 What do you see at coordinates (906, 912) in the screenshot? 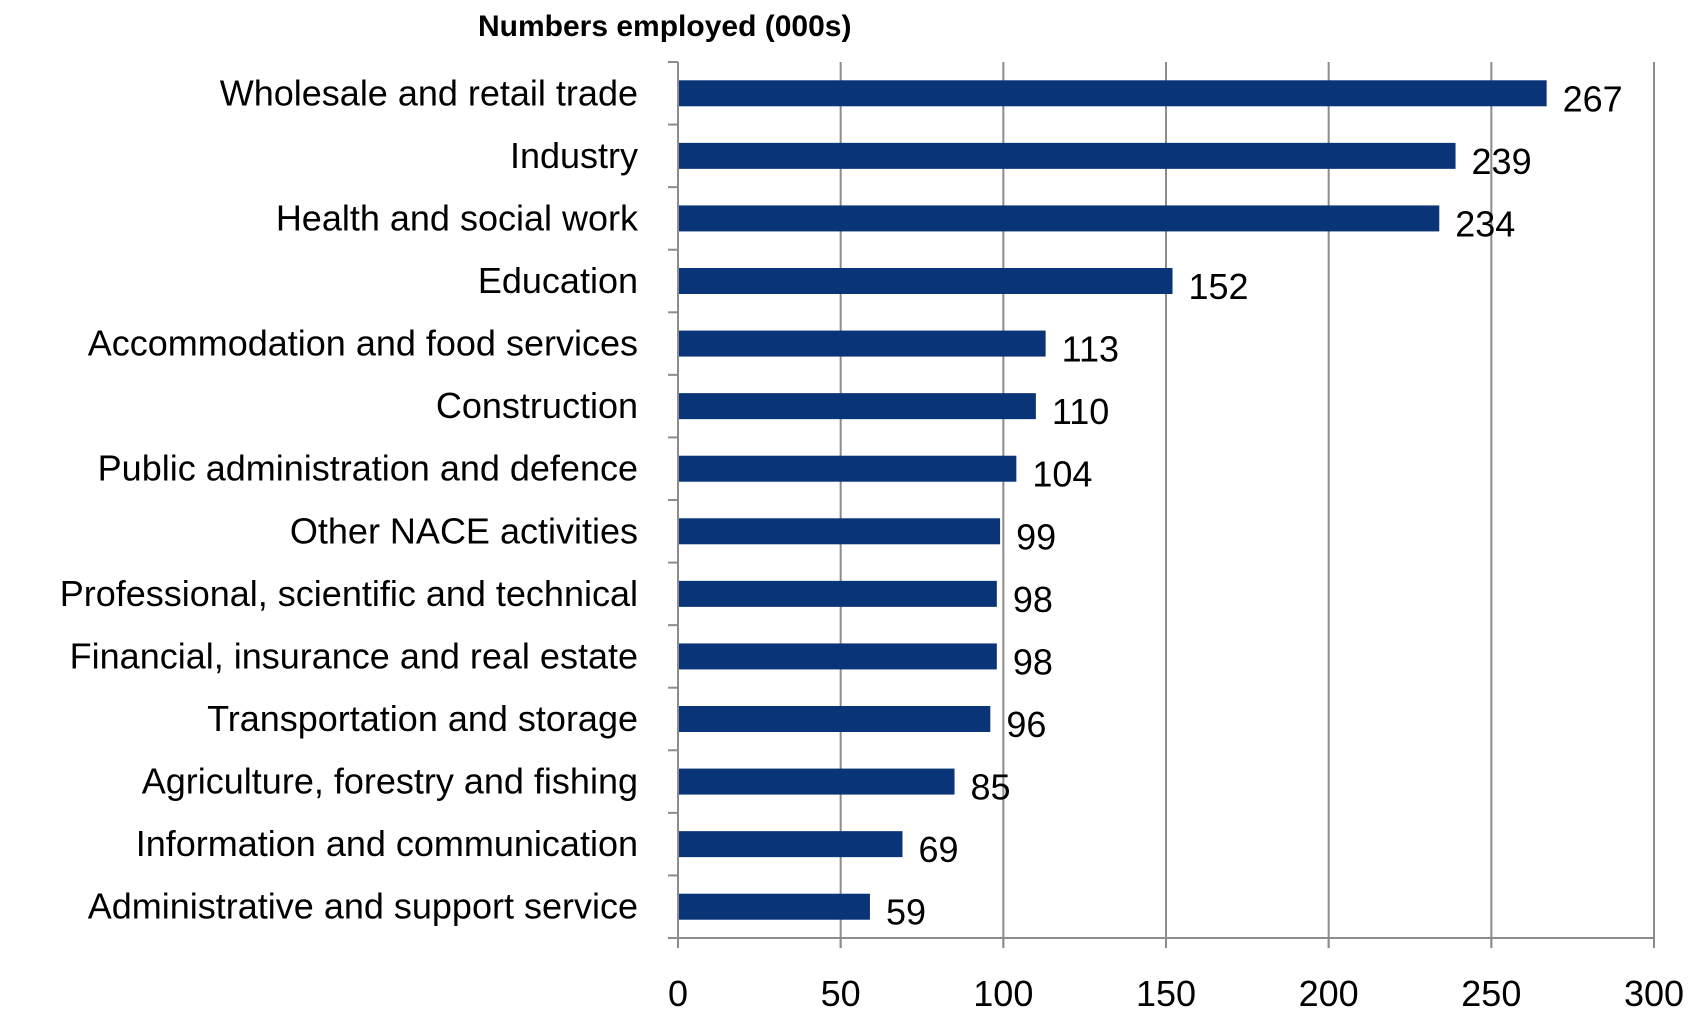
I see `data-label: 59` at bounding box center [906, 912].